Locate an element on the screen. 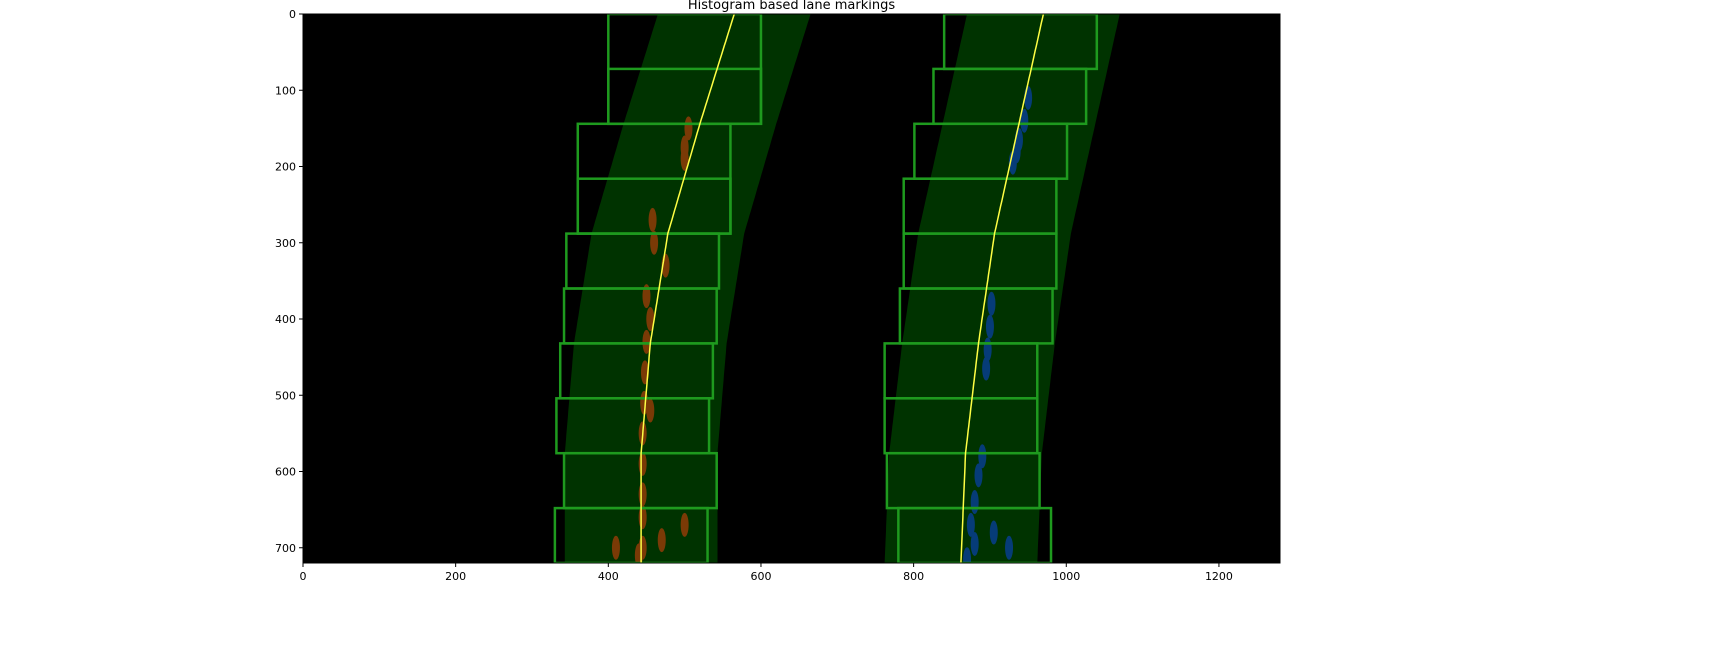 The width and height of the screenshot is (1728, 648). sliding-window-right is located at coordinates (975, 534).